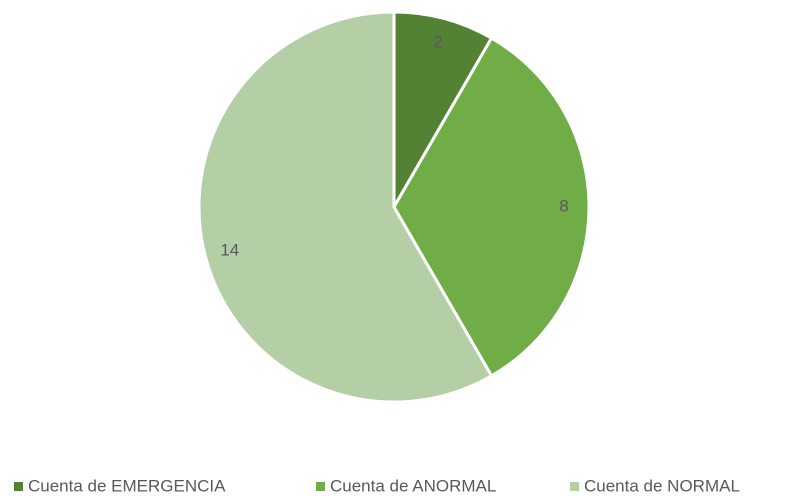 This screenshot has width=790, height=496. What do you see at coordinates (413, 485) in the screenshot?
I see `legend-label: Cuenta de ANORMAL` at bounding box center [413, 485].